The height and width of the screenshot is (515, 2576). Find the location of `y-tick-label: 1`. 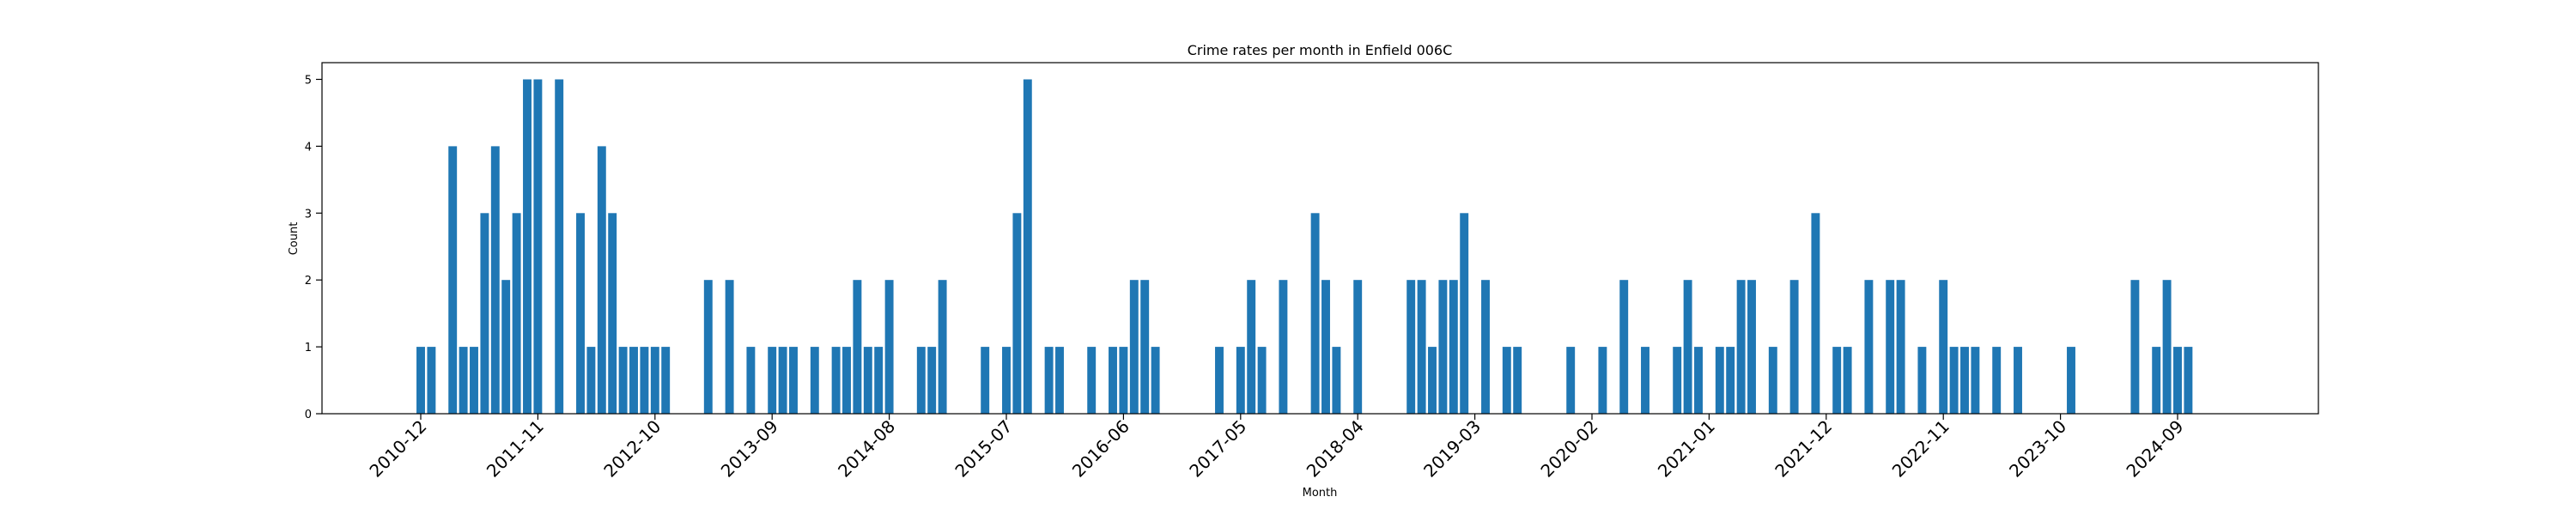

y-tick-label: 1 is located at coordinates (308, 348).